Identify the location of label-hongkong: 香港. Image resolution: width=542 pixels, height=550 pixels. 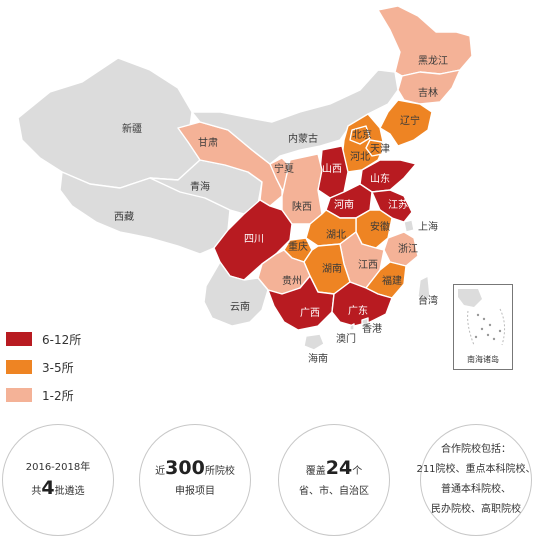
(372, 329).